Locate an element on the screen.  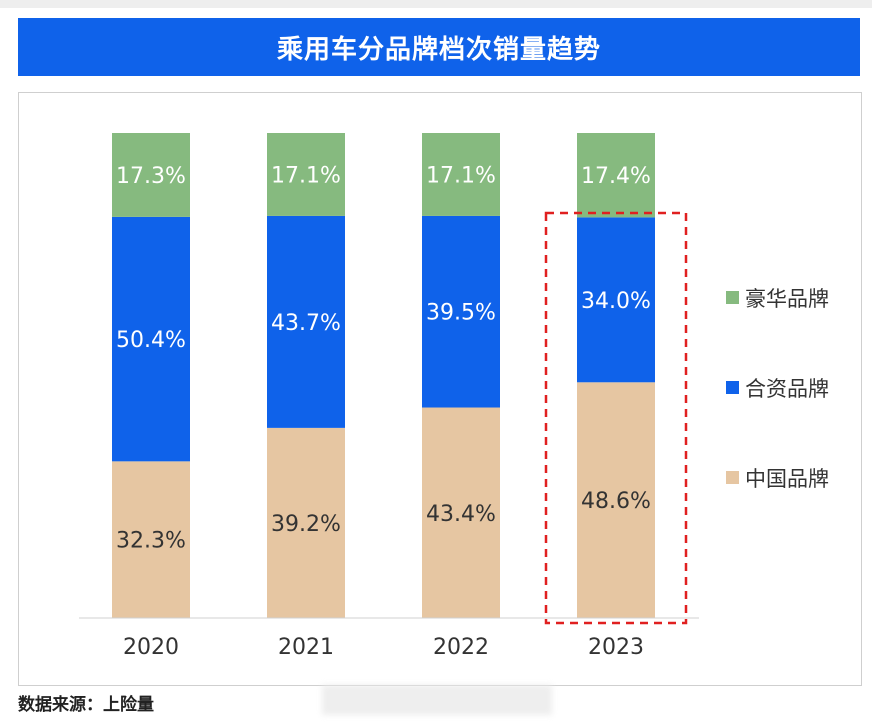
blurred-watermark is located at coordinates (437, 700).